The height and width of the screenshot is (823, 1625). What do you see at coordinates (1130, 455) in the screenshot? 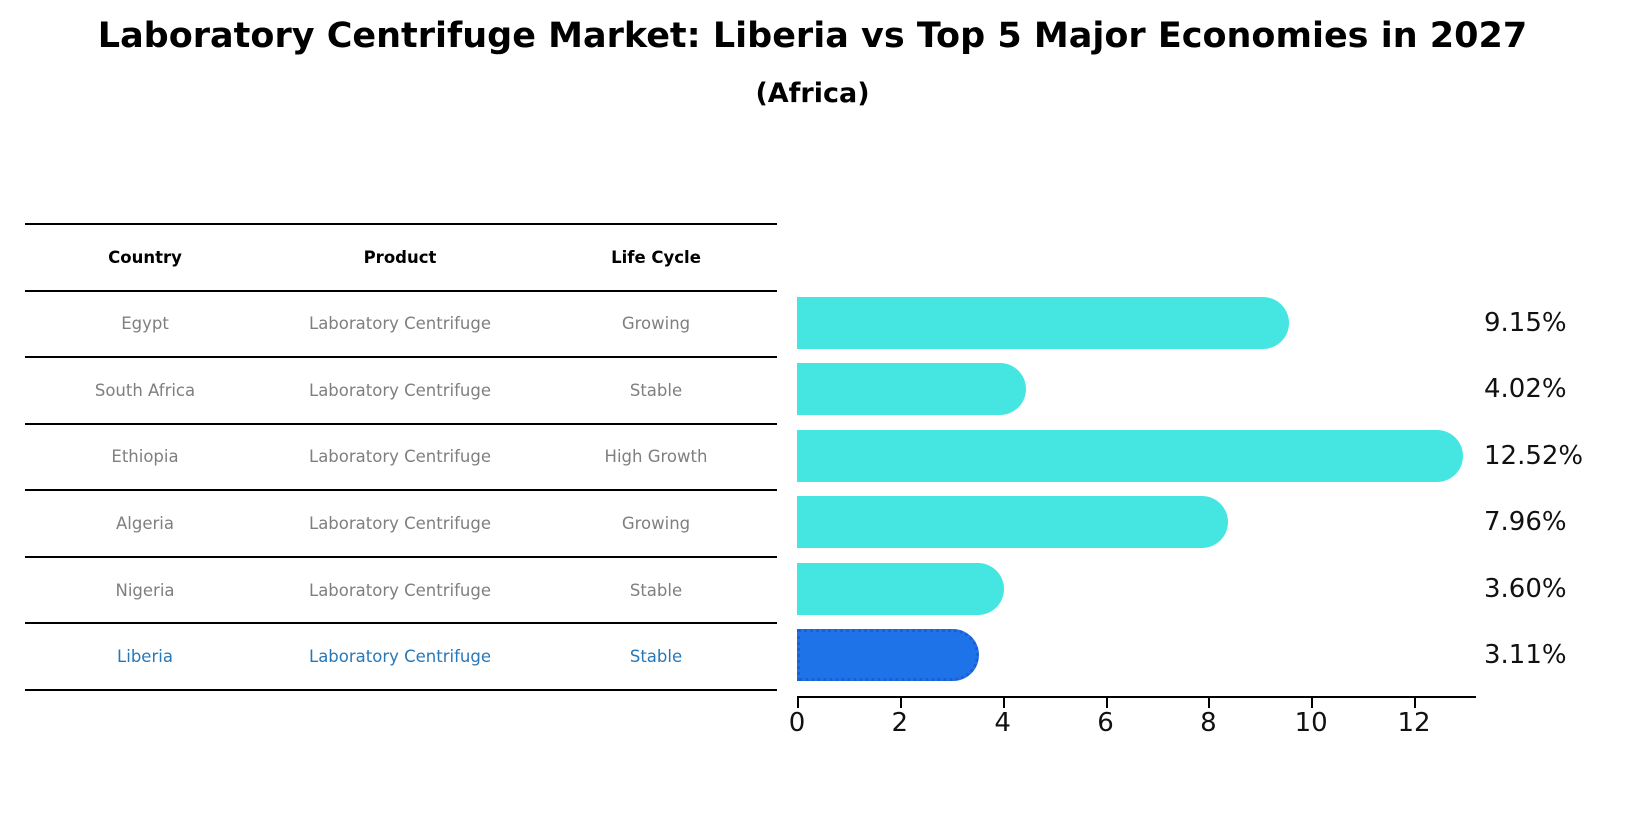
I see `bar-ethiopia` at bounding box center [1130, 455].